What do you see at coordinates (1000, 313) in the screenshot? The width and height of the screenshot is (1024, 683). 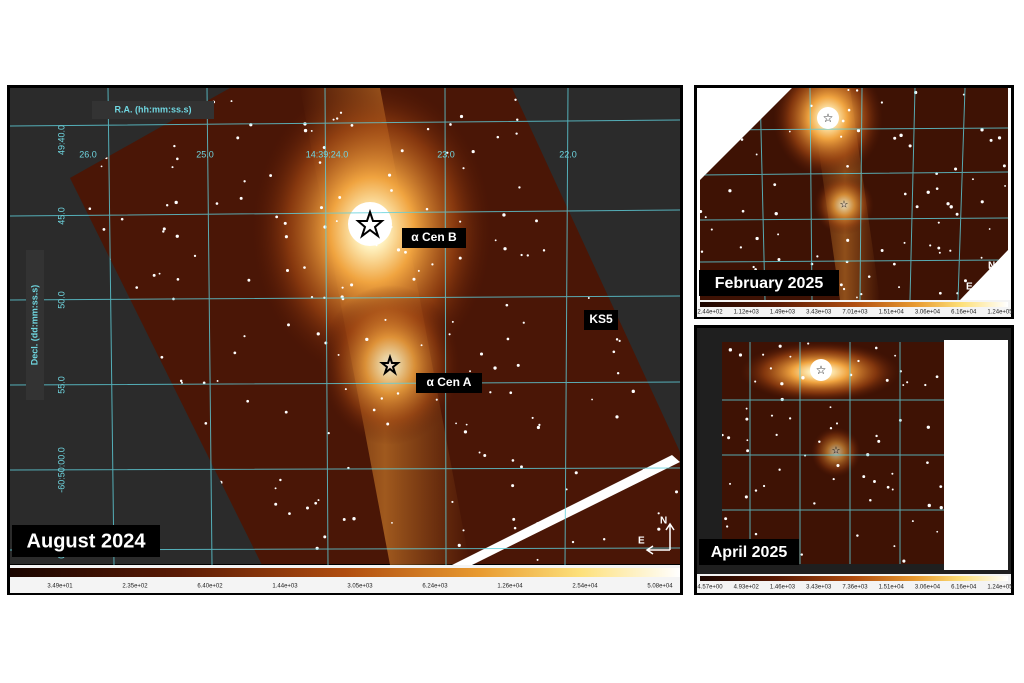 I see `colorbar-tick-label: 1.24e+05` at bounding box center [1000, 313].